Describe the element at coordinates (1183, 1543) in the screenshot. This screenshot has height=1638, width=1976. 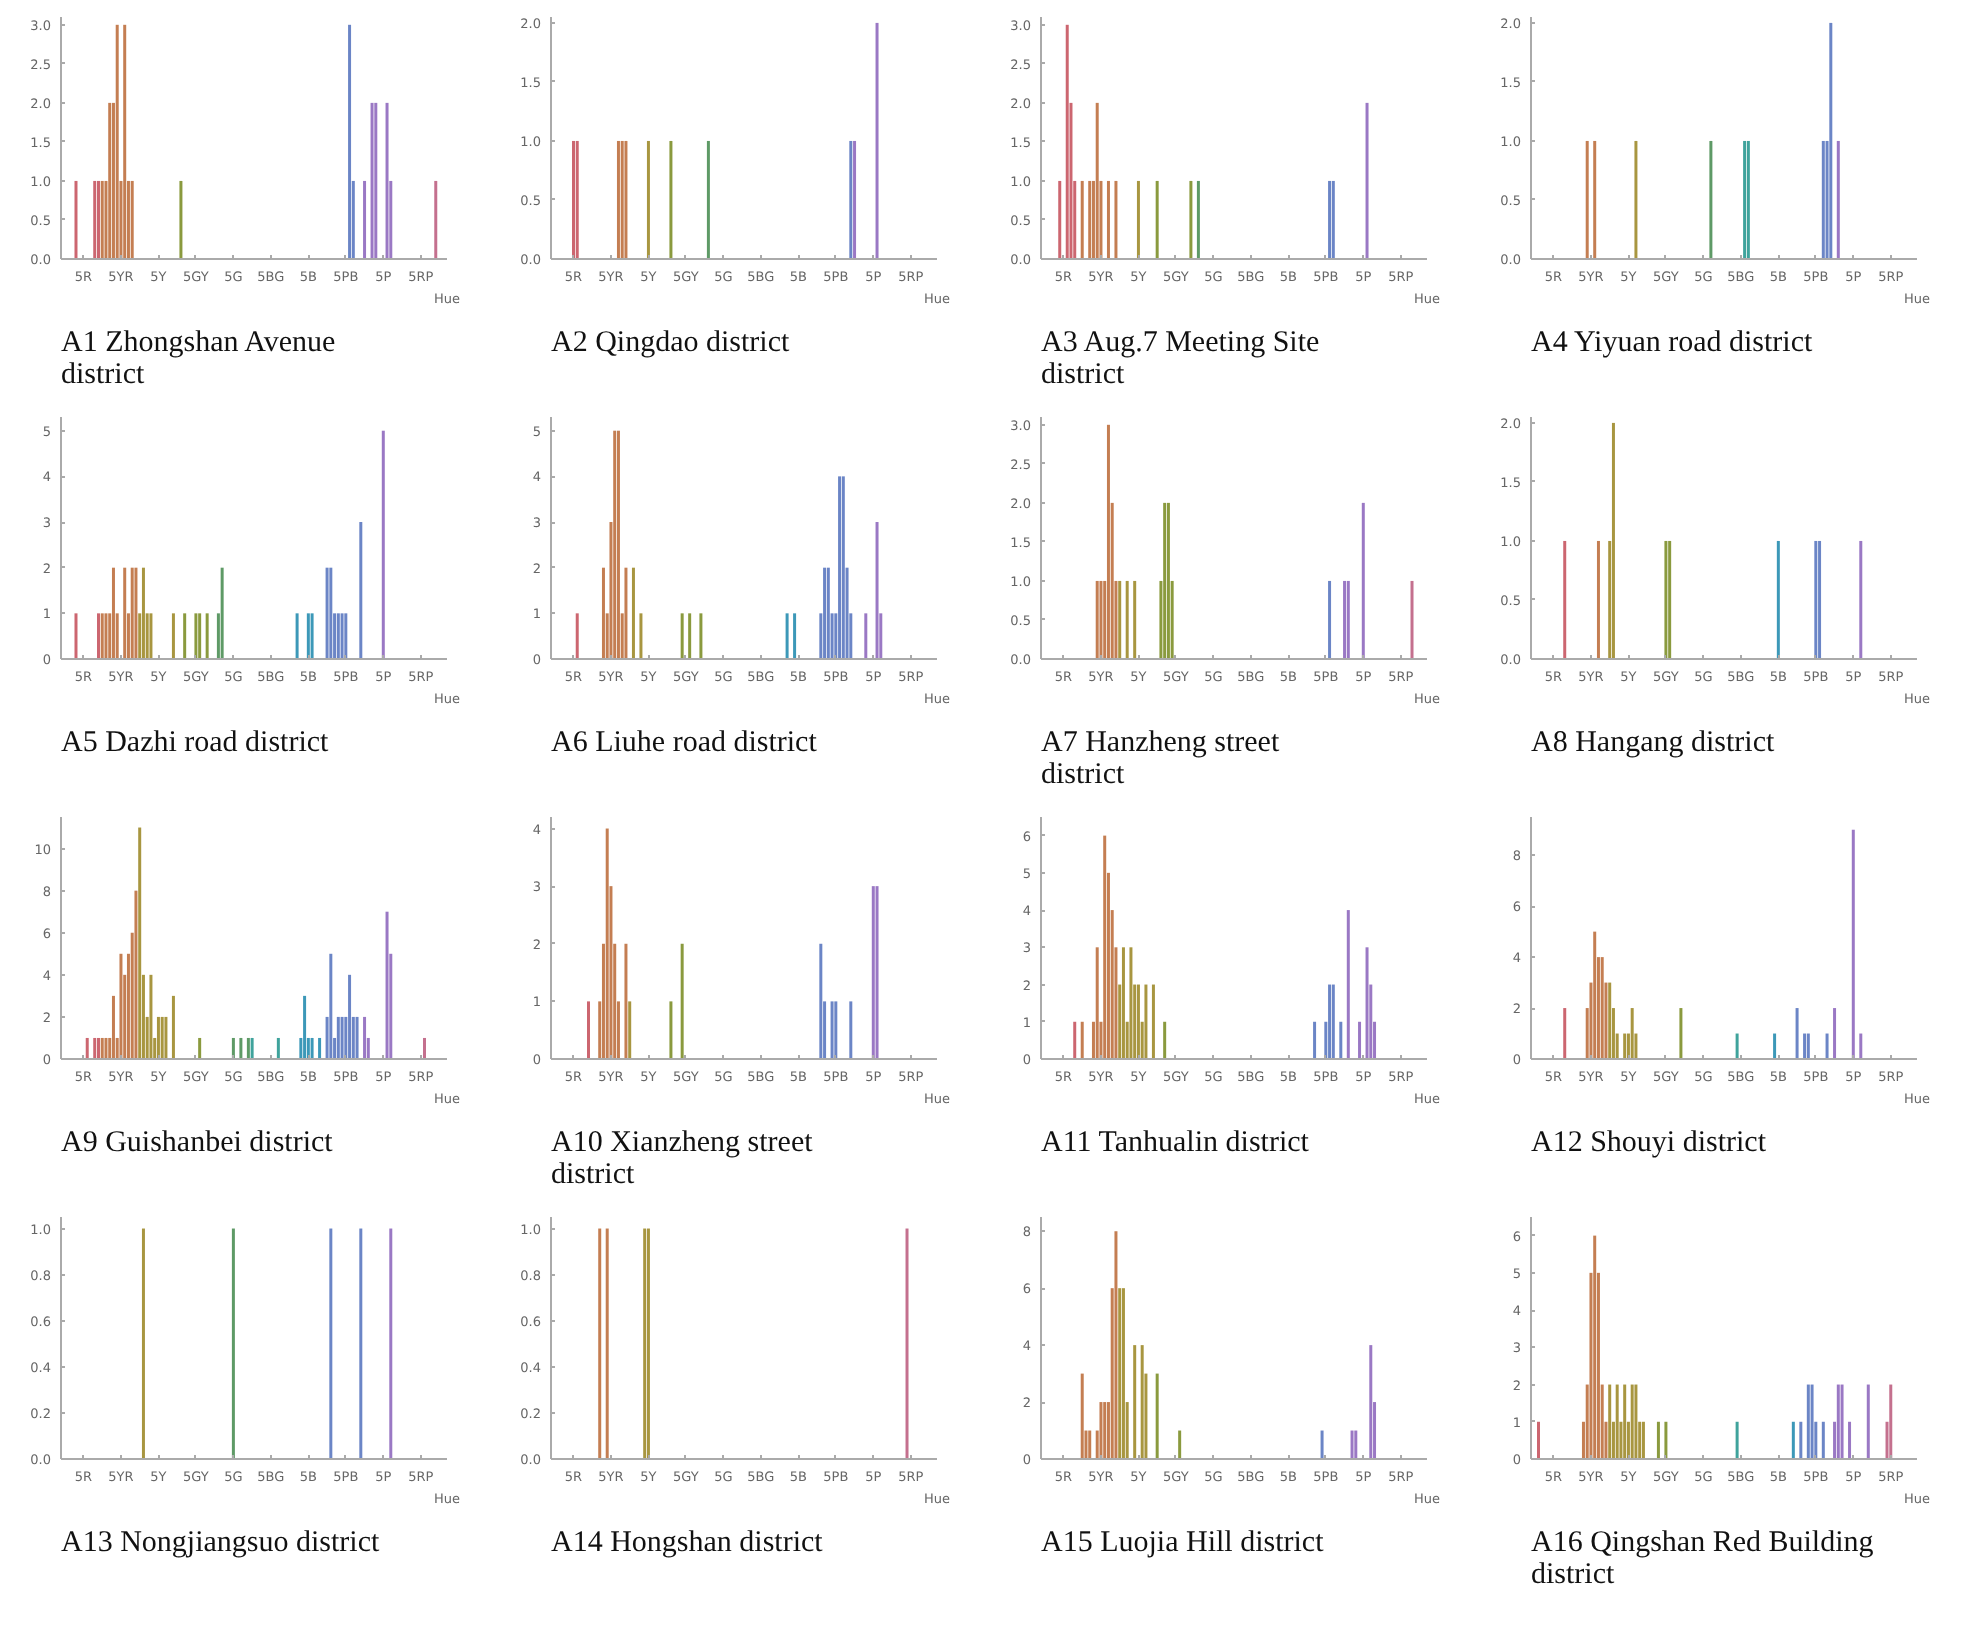
I see `text: A15 Luojia Hill district` at that location.